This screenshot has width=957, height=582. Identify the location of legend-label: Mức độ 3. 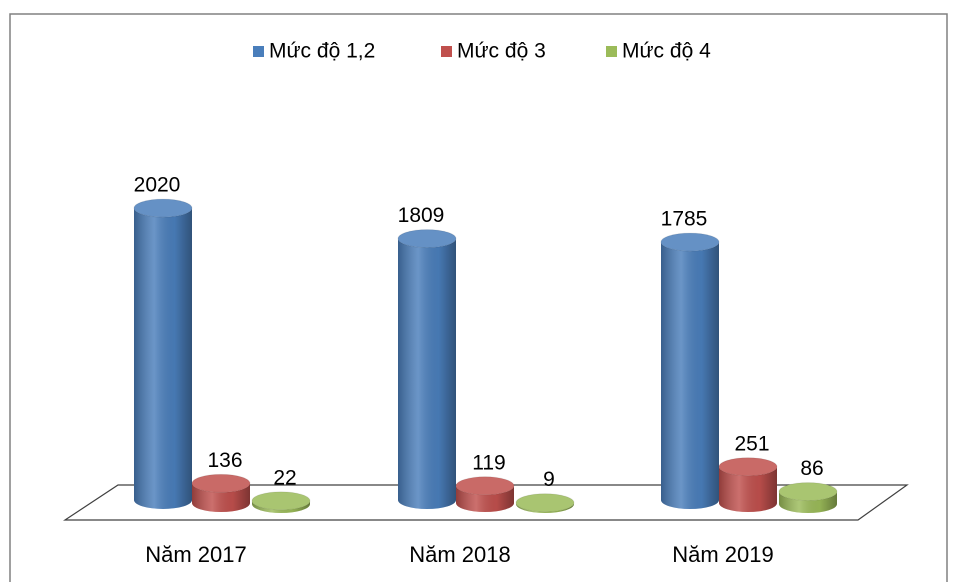
(501, 51).